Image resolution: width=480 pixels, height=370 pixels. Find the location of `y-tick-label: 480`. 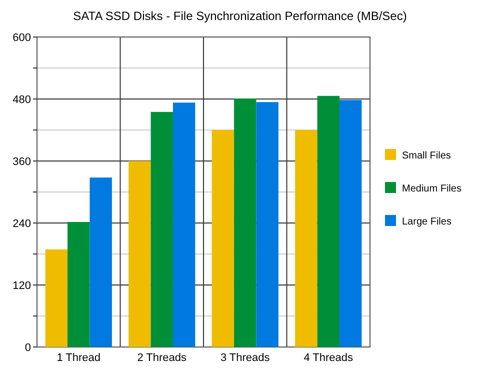

y-tick-label: 480 is located at coordinates (21, 100).